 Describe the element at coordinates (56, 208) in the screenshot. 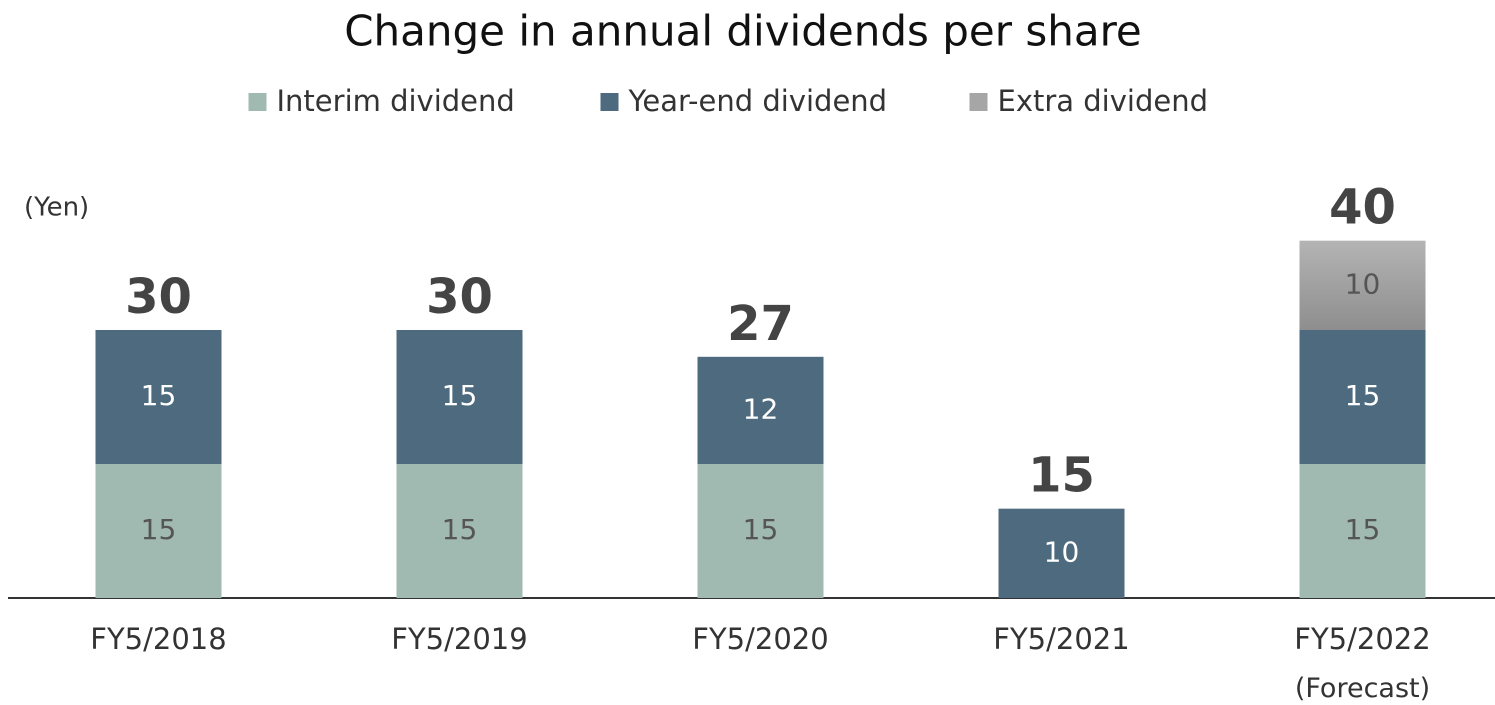

I see `y-axis-label: (Yen)` at that location.